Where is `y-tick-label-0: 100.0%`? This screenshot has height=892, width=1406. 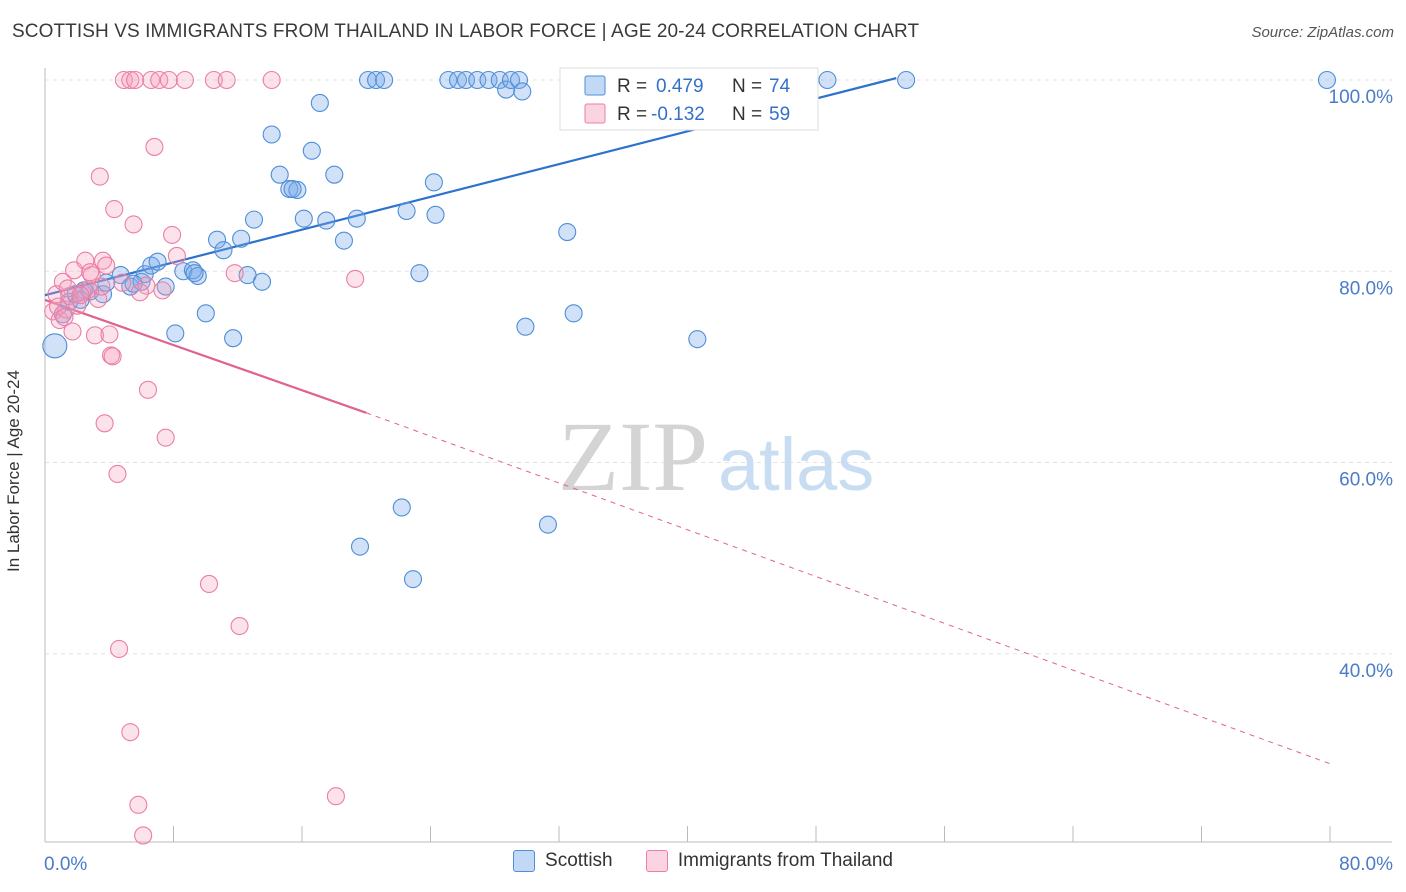
y-tick-label-0: 100.0% is located at coordinates (1361, 97).